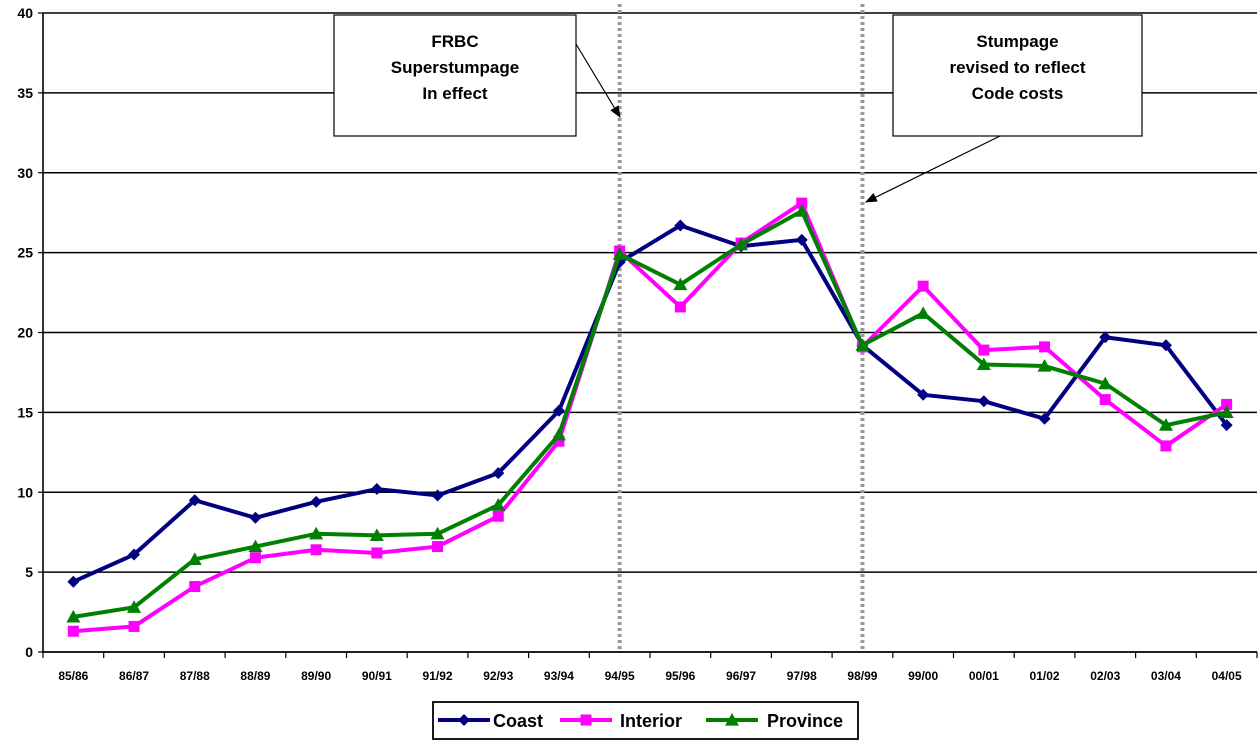 The width and height of the screenshot is (1260, 751). What do you see at coordinates (377, 676) in the screenshot?
I see `x-tick-label: 90/91` at bounding box center [377, 676].